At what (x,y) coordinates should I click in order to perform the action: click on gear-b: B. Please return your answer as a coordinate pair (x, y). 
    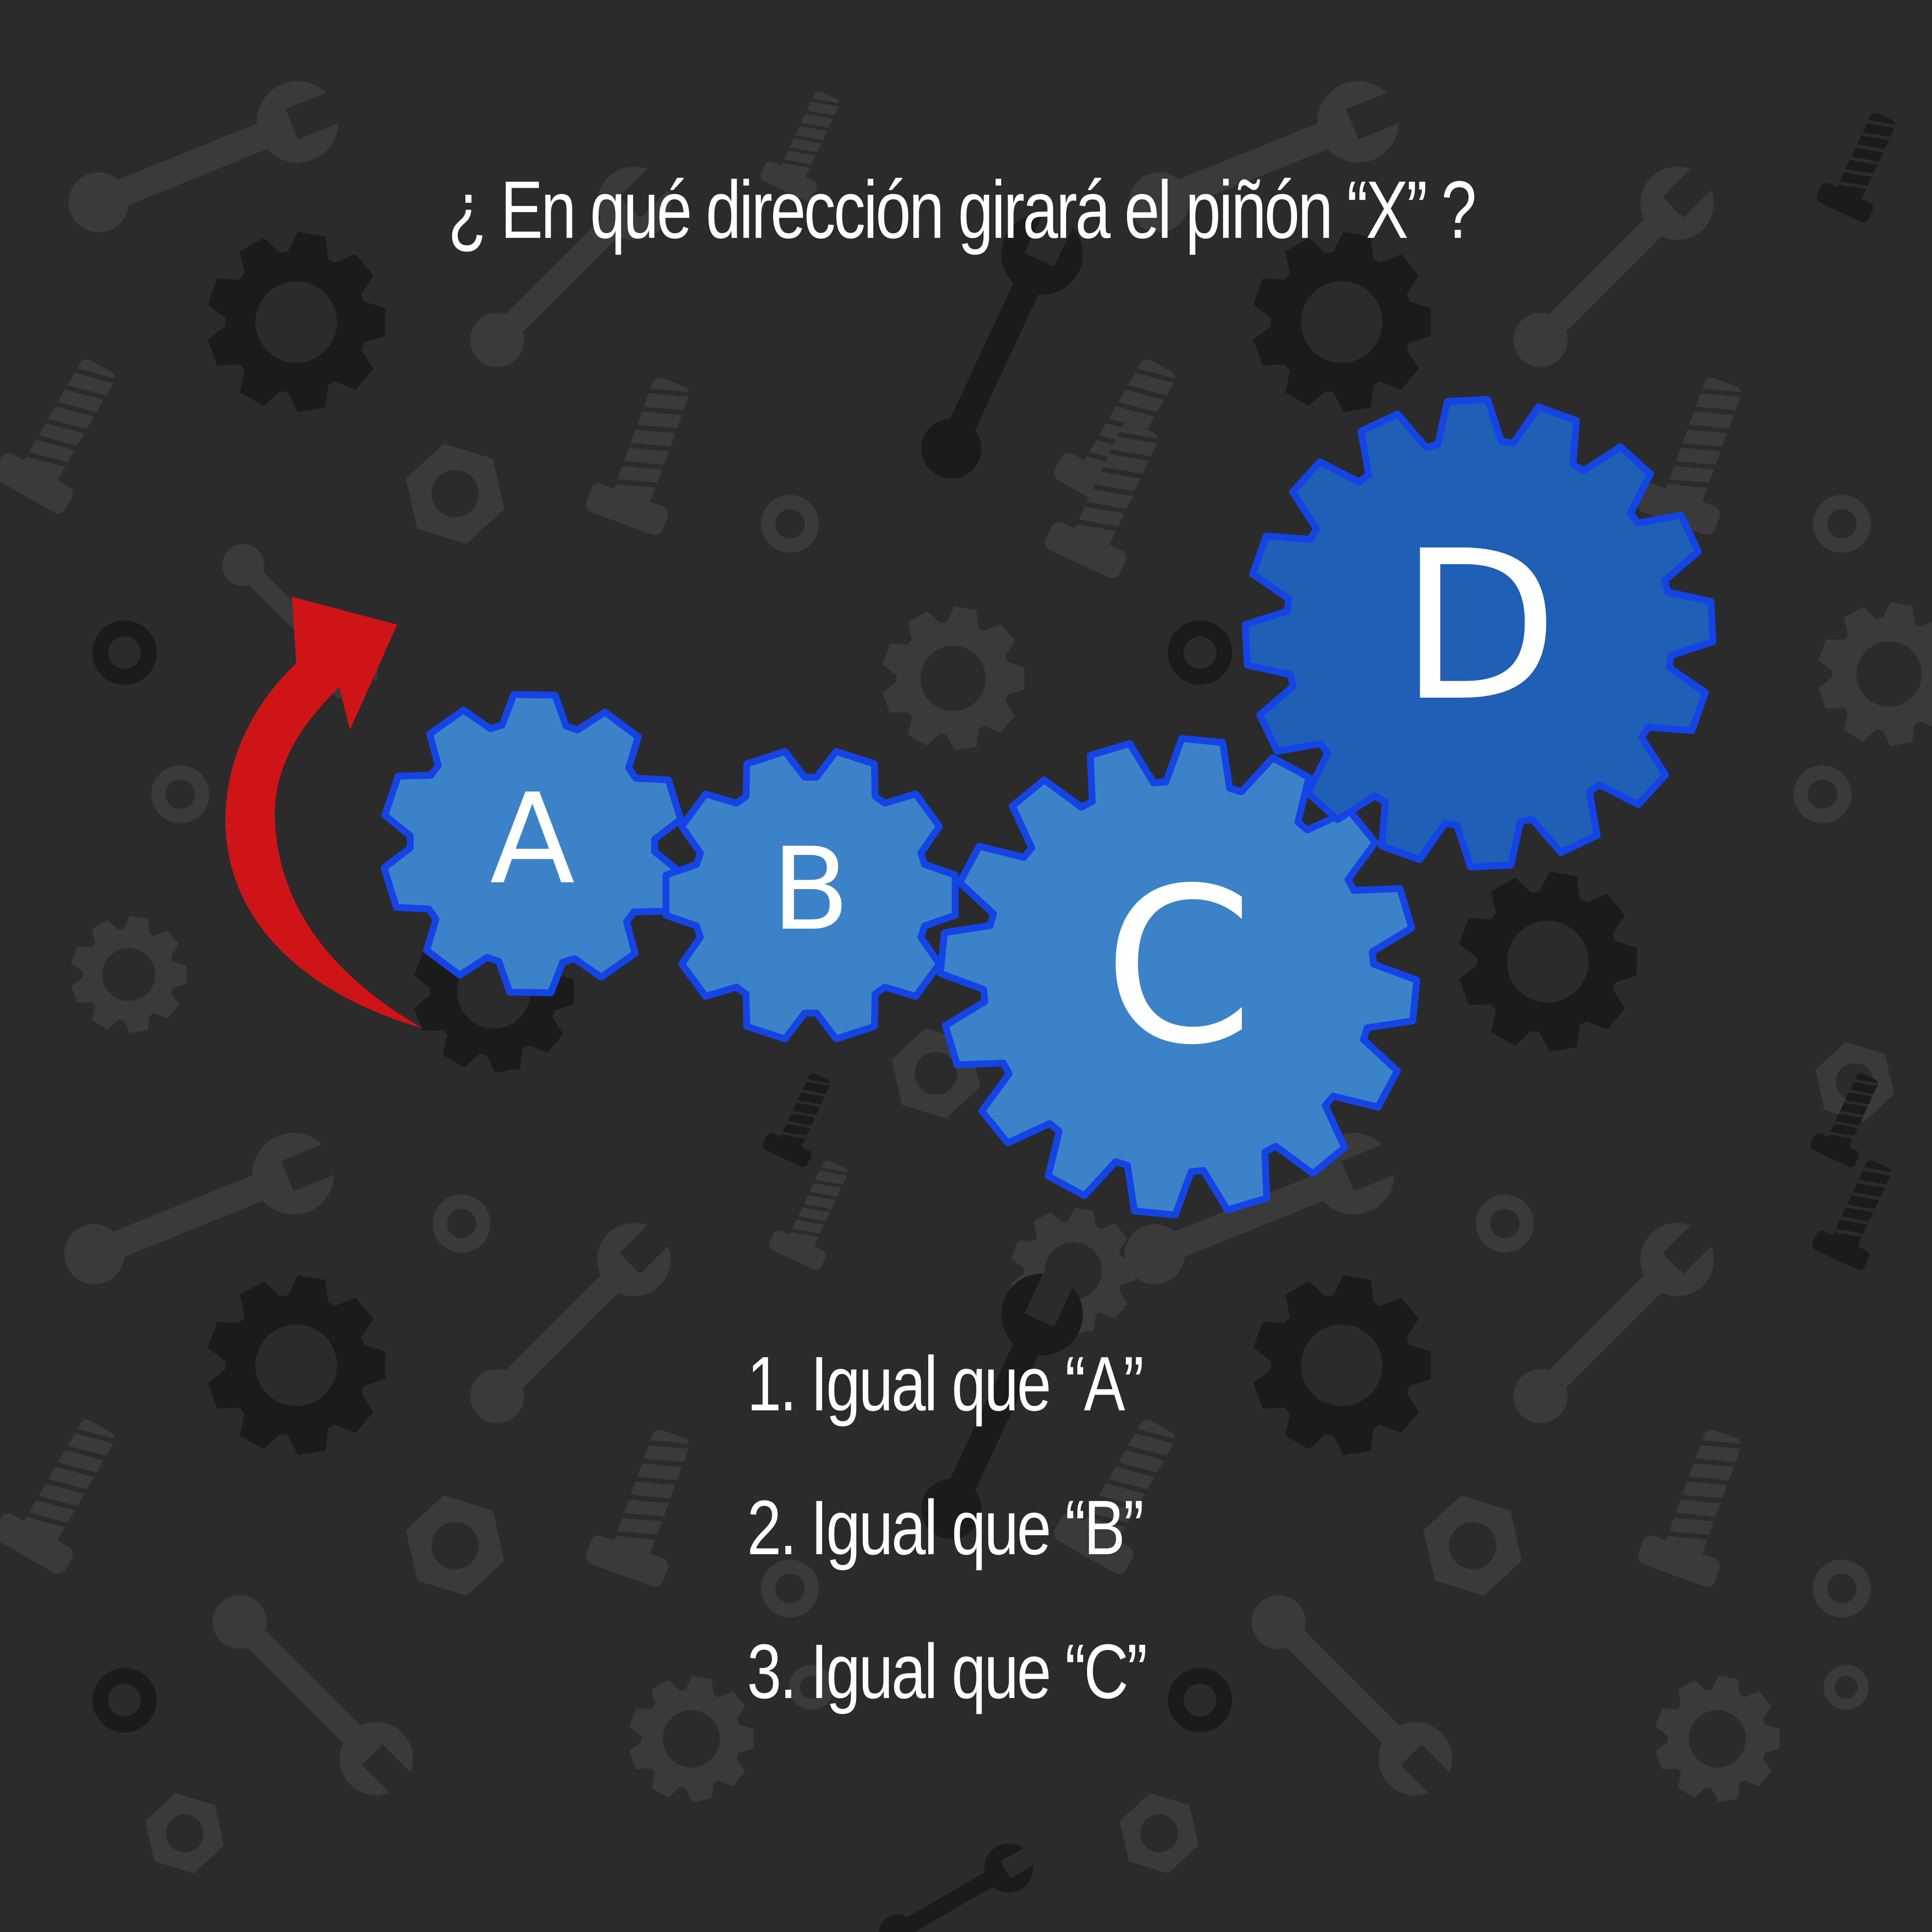
    Looking at the image, I should click on (810, 895).